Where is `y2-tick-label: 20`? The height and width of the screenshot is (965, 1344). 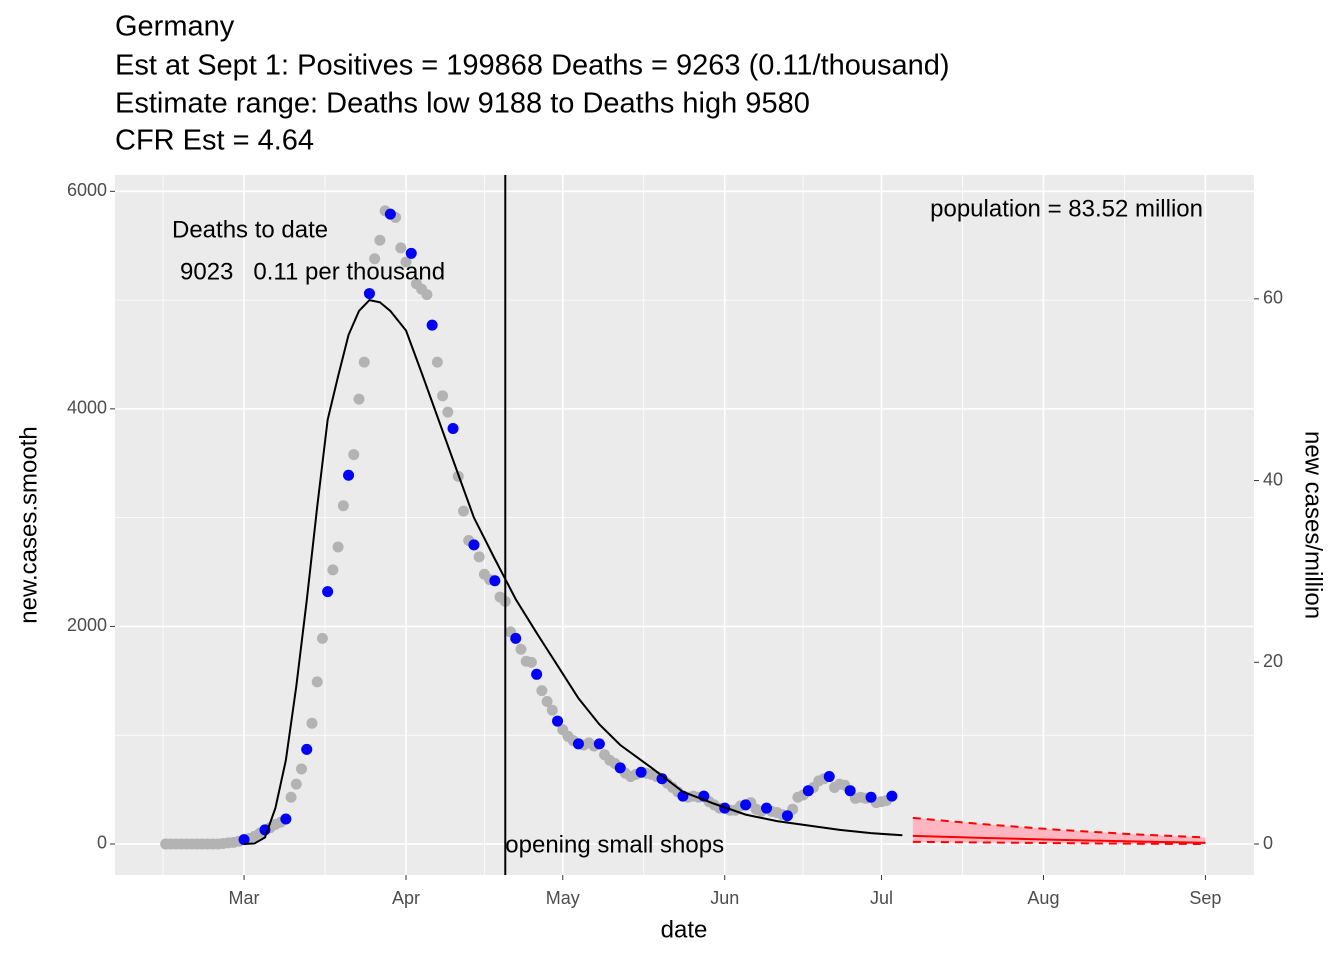 y2-tick-label: 20 is located at coordinates (1273, 661).